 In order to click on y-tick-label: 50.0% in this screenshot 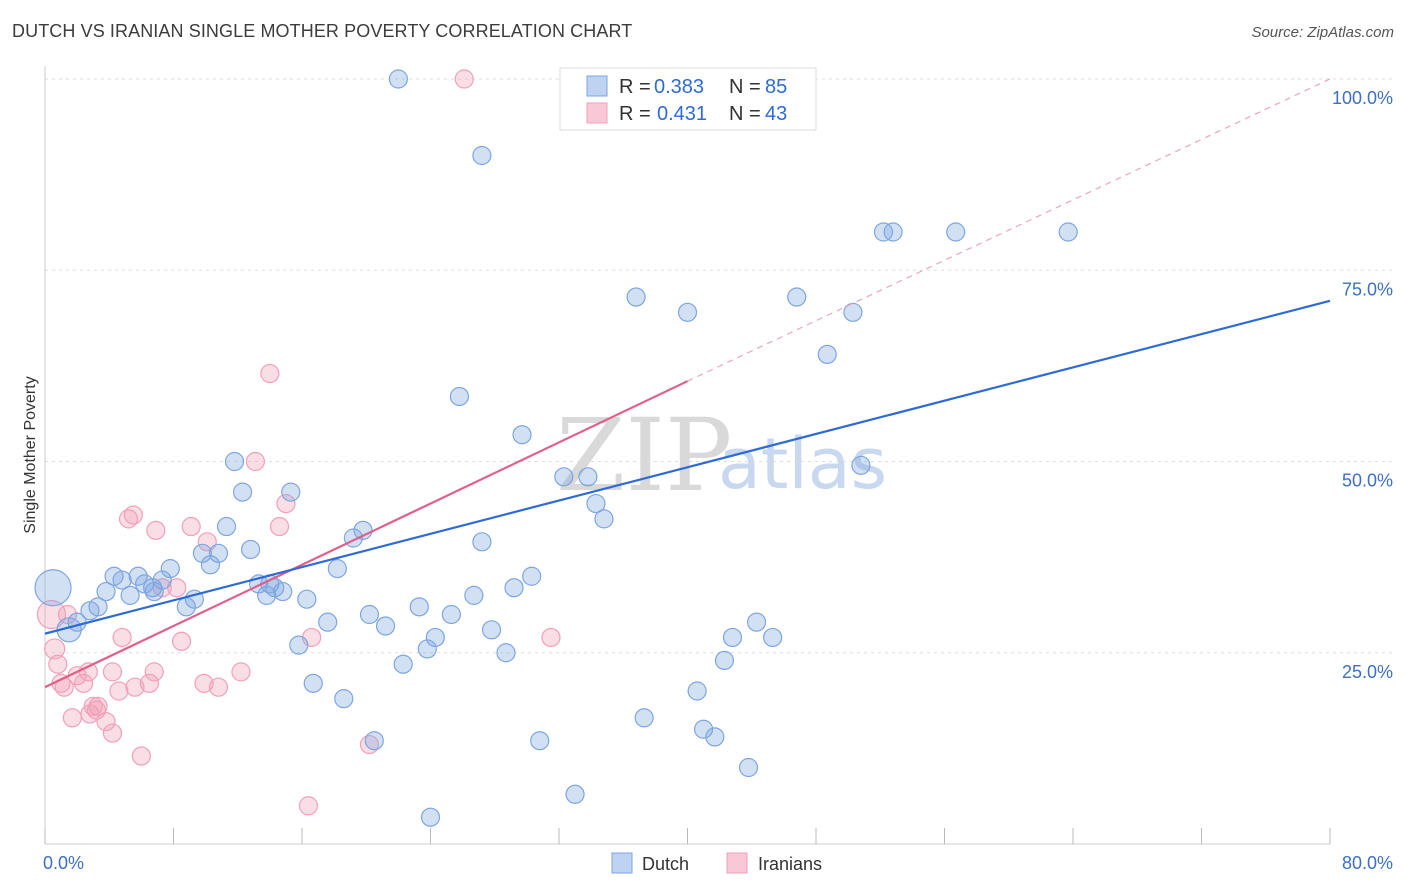, I will do `click(1367, 481)`.